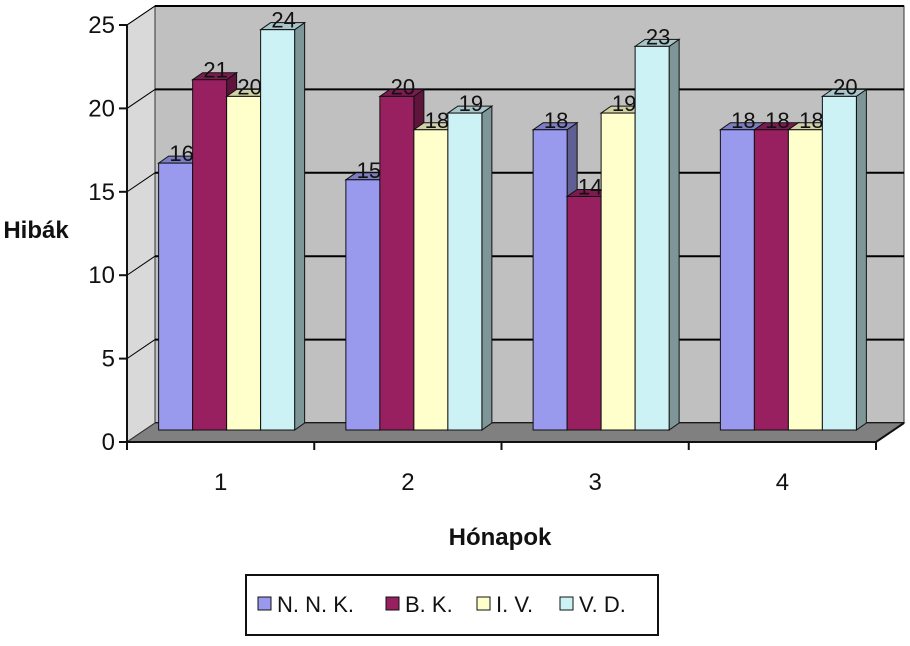  I want to click on data-label-1-0: 21, so click(215, 70).